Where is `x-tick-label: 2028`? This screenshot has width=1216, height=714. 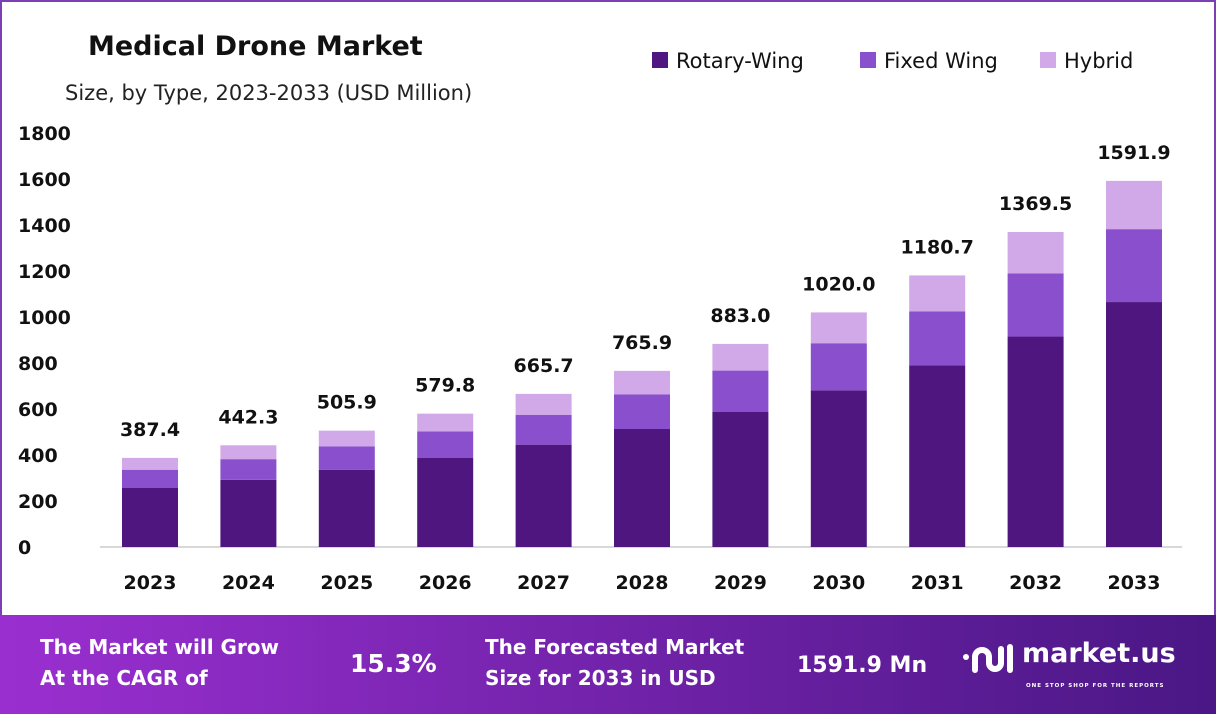
x-tick-label: 2028 is located at coordinates (642, 583).